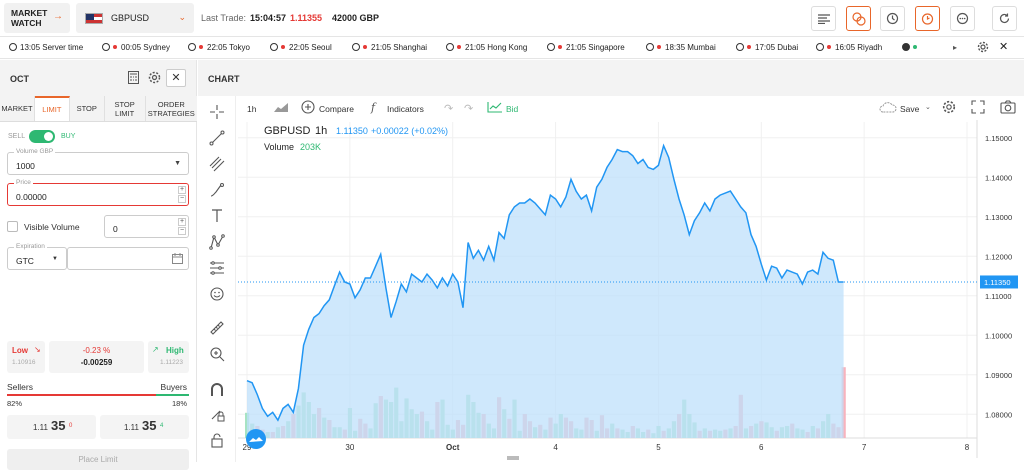  Describe the element at coordinates (217, 279) in the screenshot. I see `drawing-toolbar` at that location.